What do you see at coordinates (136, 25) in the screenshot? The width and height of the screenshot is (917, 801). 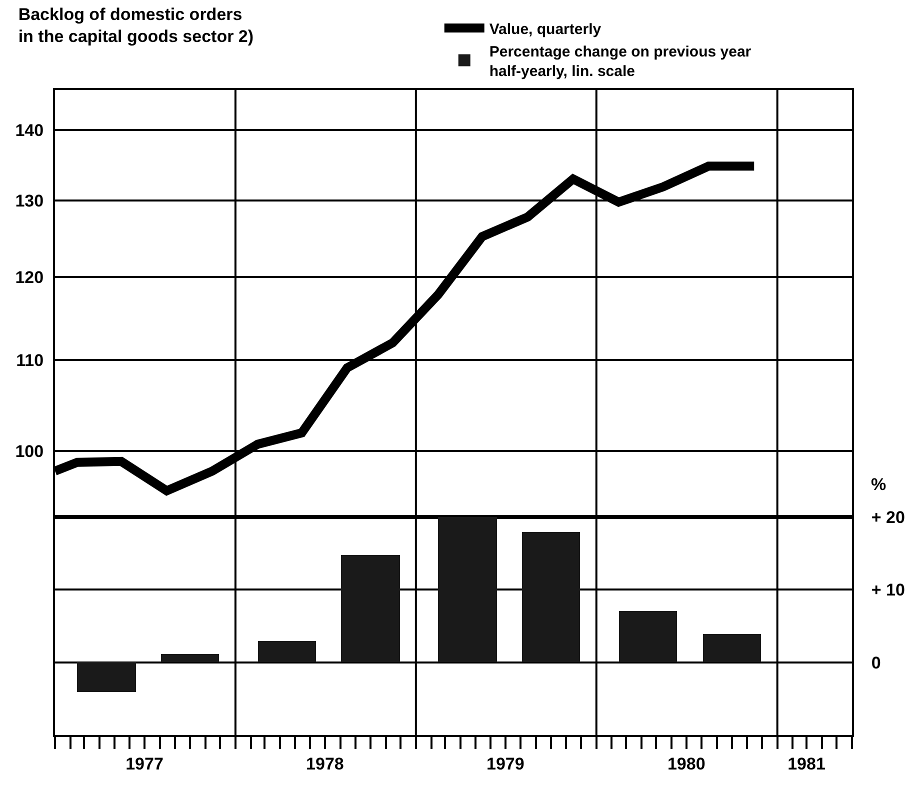 I see `chart-title: Backlog of domestic orders in the capital goods sector 2)` at bounding box center [136, 25].